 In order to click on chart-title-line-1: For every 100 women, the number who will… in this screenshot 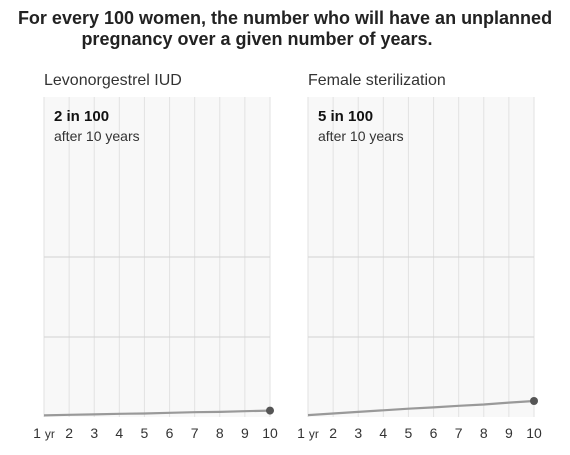, I will do `click(285, 18)`.